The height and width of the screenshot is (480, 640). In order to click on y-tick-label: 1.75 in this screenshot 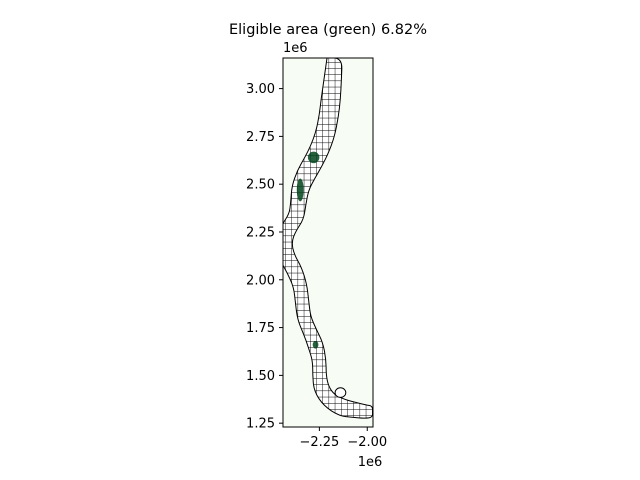, I will do `click(260, 328)`.